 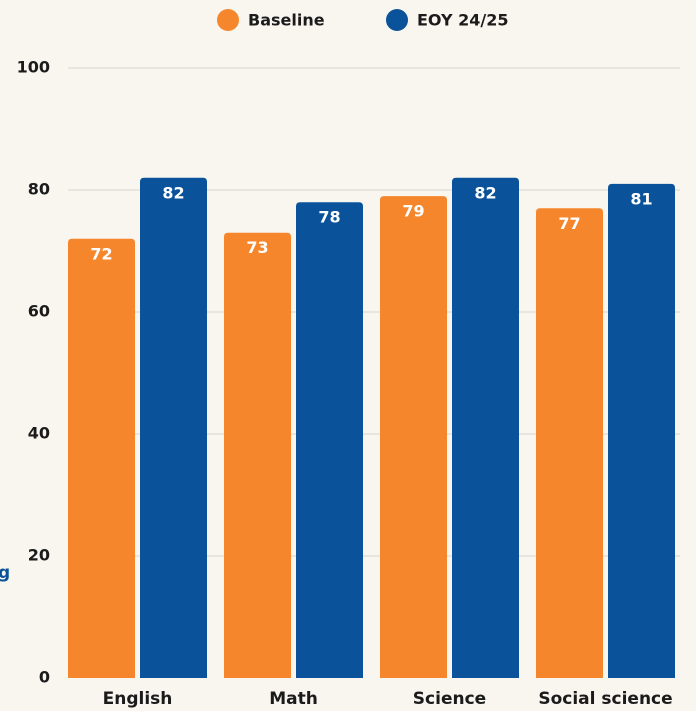 I want to click on x-tick-label: Social science, so click(x=605, y=699).